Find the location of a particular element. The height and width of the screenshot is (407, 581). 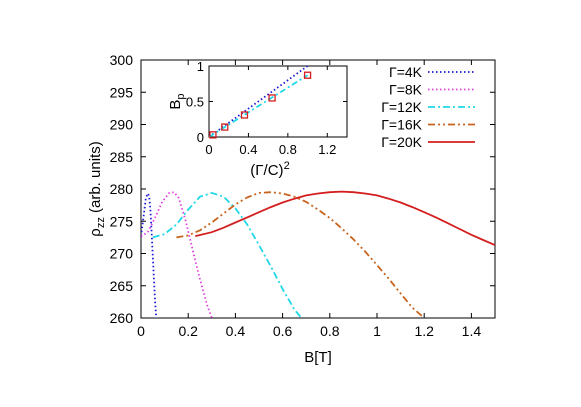

inset-y-tick-label: 0.5 is located at coordinates (195, 102).